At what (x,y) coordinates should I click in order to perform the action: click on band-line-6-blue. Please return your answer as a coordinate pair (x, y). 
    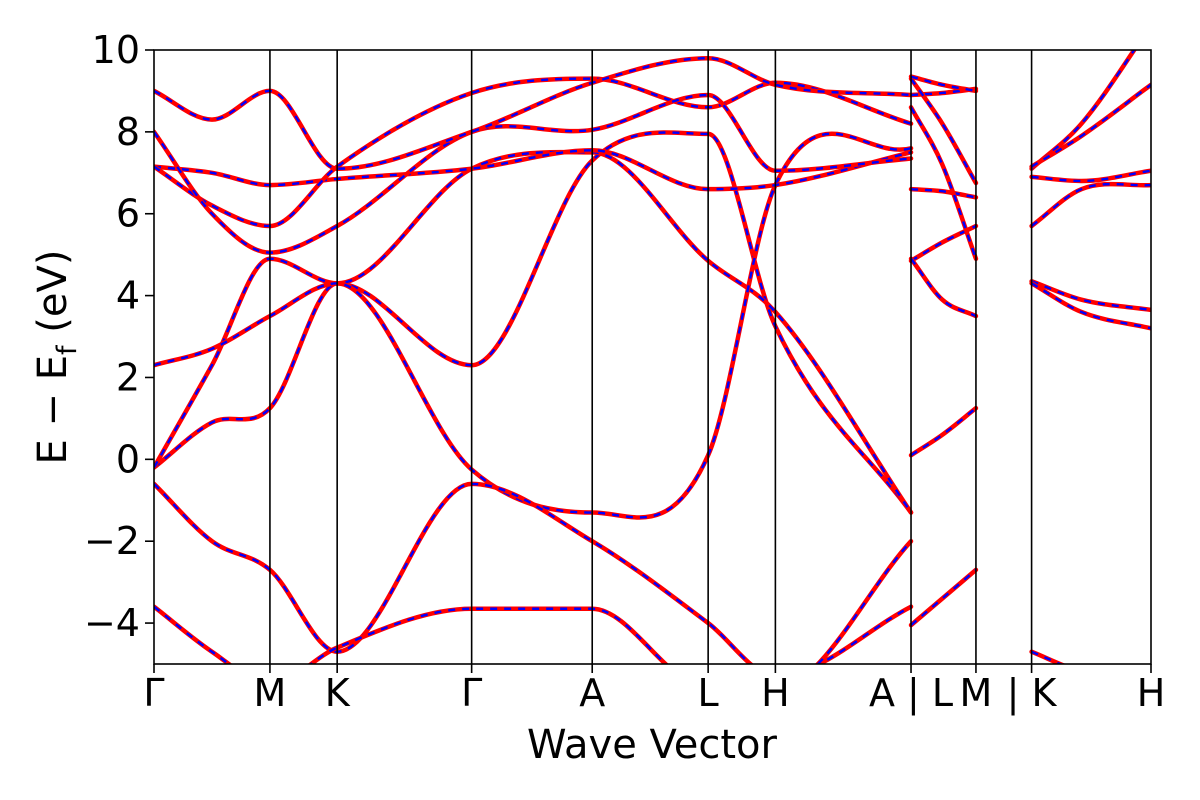
    Looking at the image, I should click on (533, 152).